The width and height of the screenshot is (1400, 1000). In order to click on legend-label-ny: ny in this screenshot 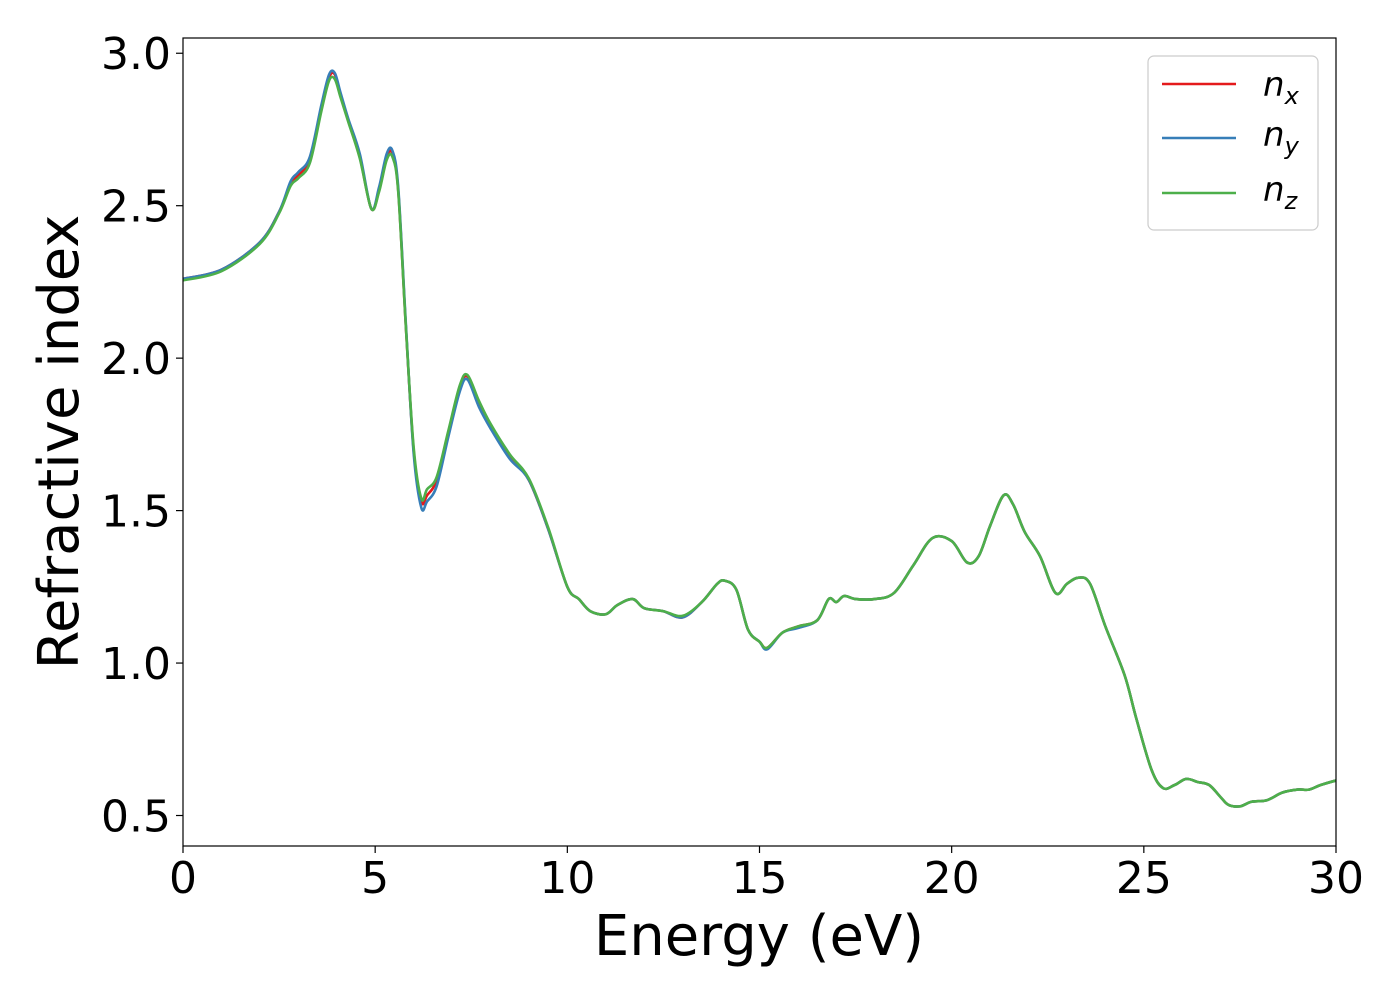, I will do `click(1281, 137)`.